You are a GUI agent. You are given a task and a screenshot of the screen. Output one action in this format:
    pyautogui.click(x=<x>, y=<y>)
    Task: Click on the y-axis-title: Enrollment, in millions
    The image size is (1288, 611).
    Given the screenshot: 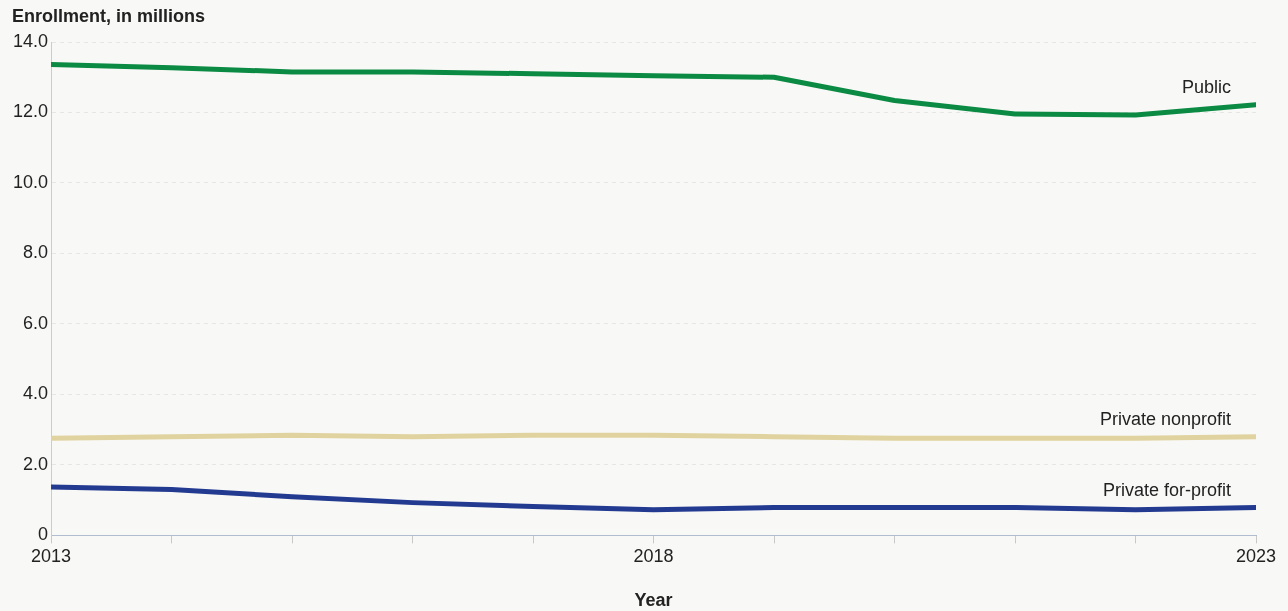 What is the action you would take?
    pyautogui.click(x=109, y=15)
    